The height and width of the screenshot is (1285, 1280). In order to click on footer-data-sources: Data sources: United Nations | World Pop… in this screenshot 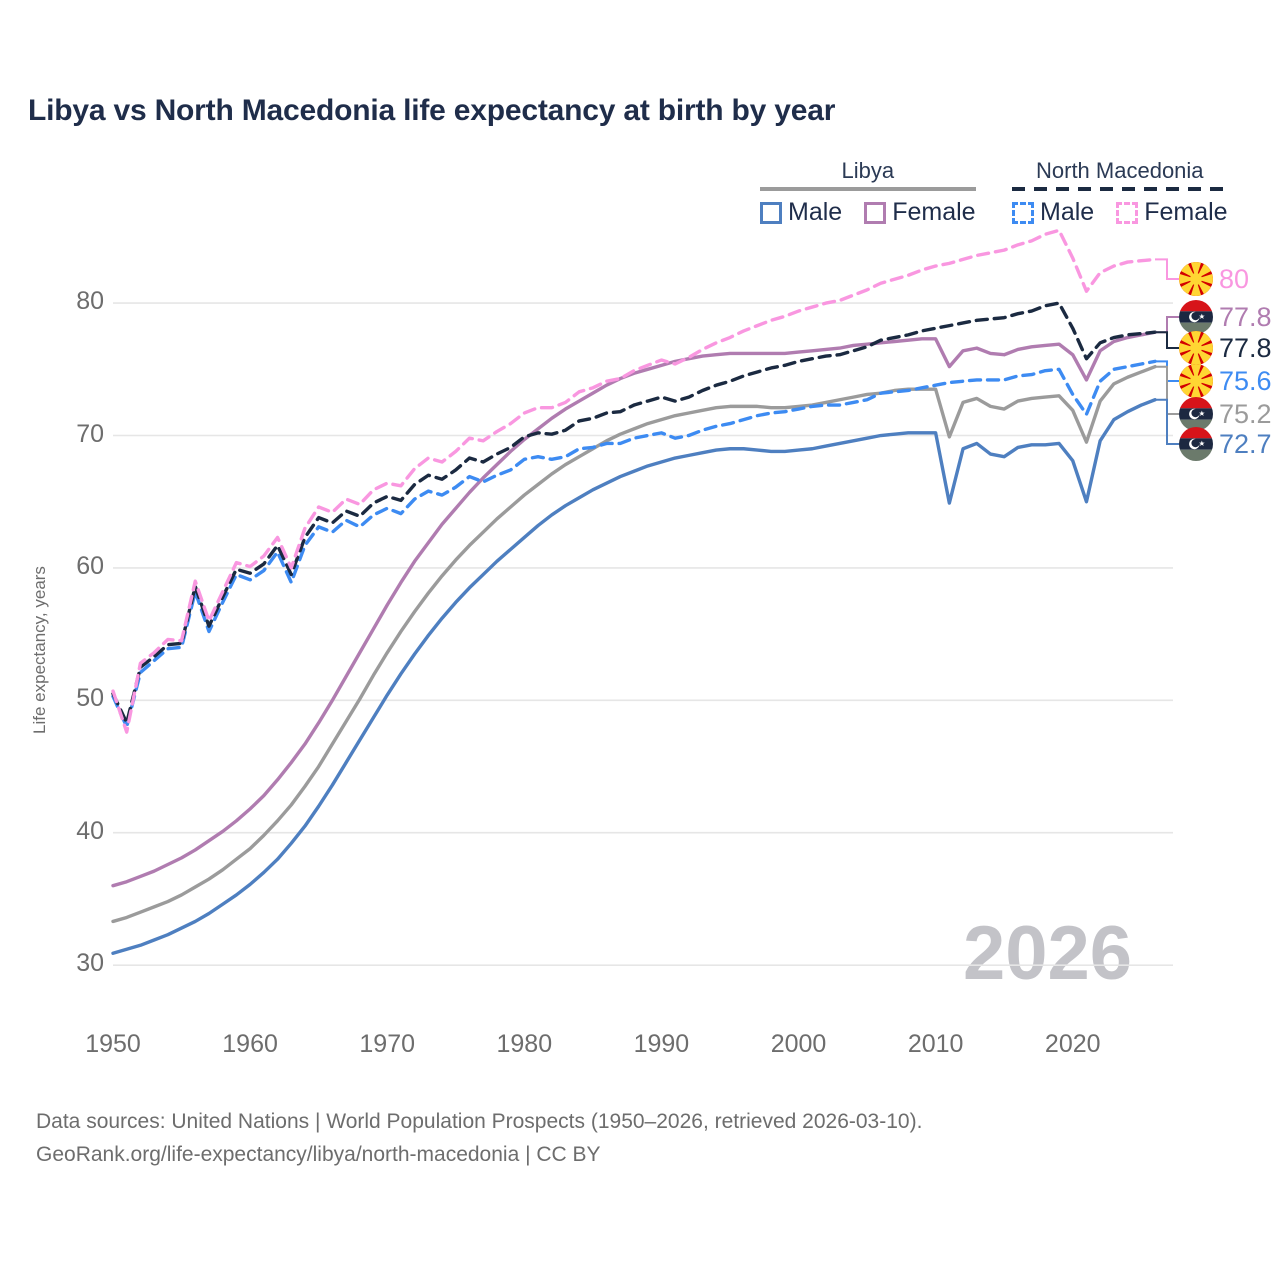, I will do `click(479, 1121)`.